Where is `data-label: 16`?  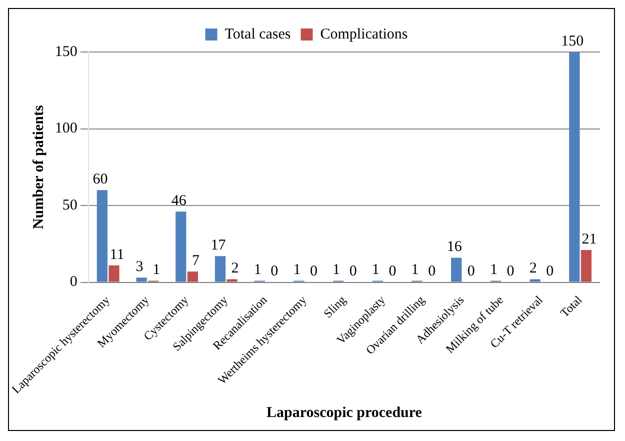 data-label: 16 is located at coordinates (454, 247).